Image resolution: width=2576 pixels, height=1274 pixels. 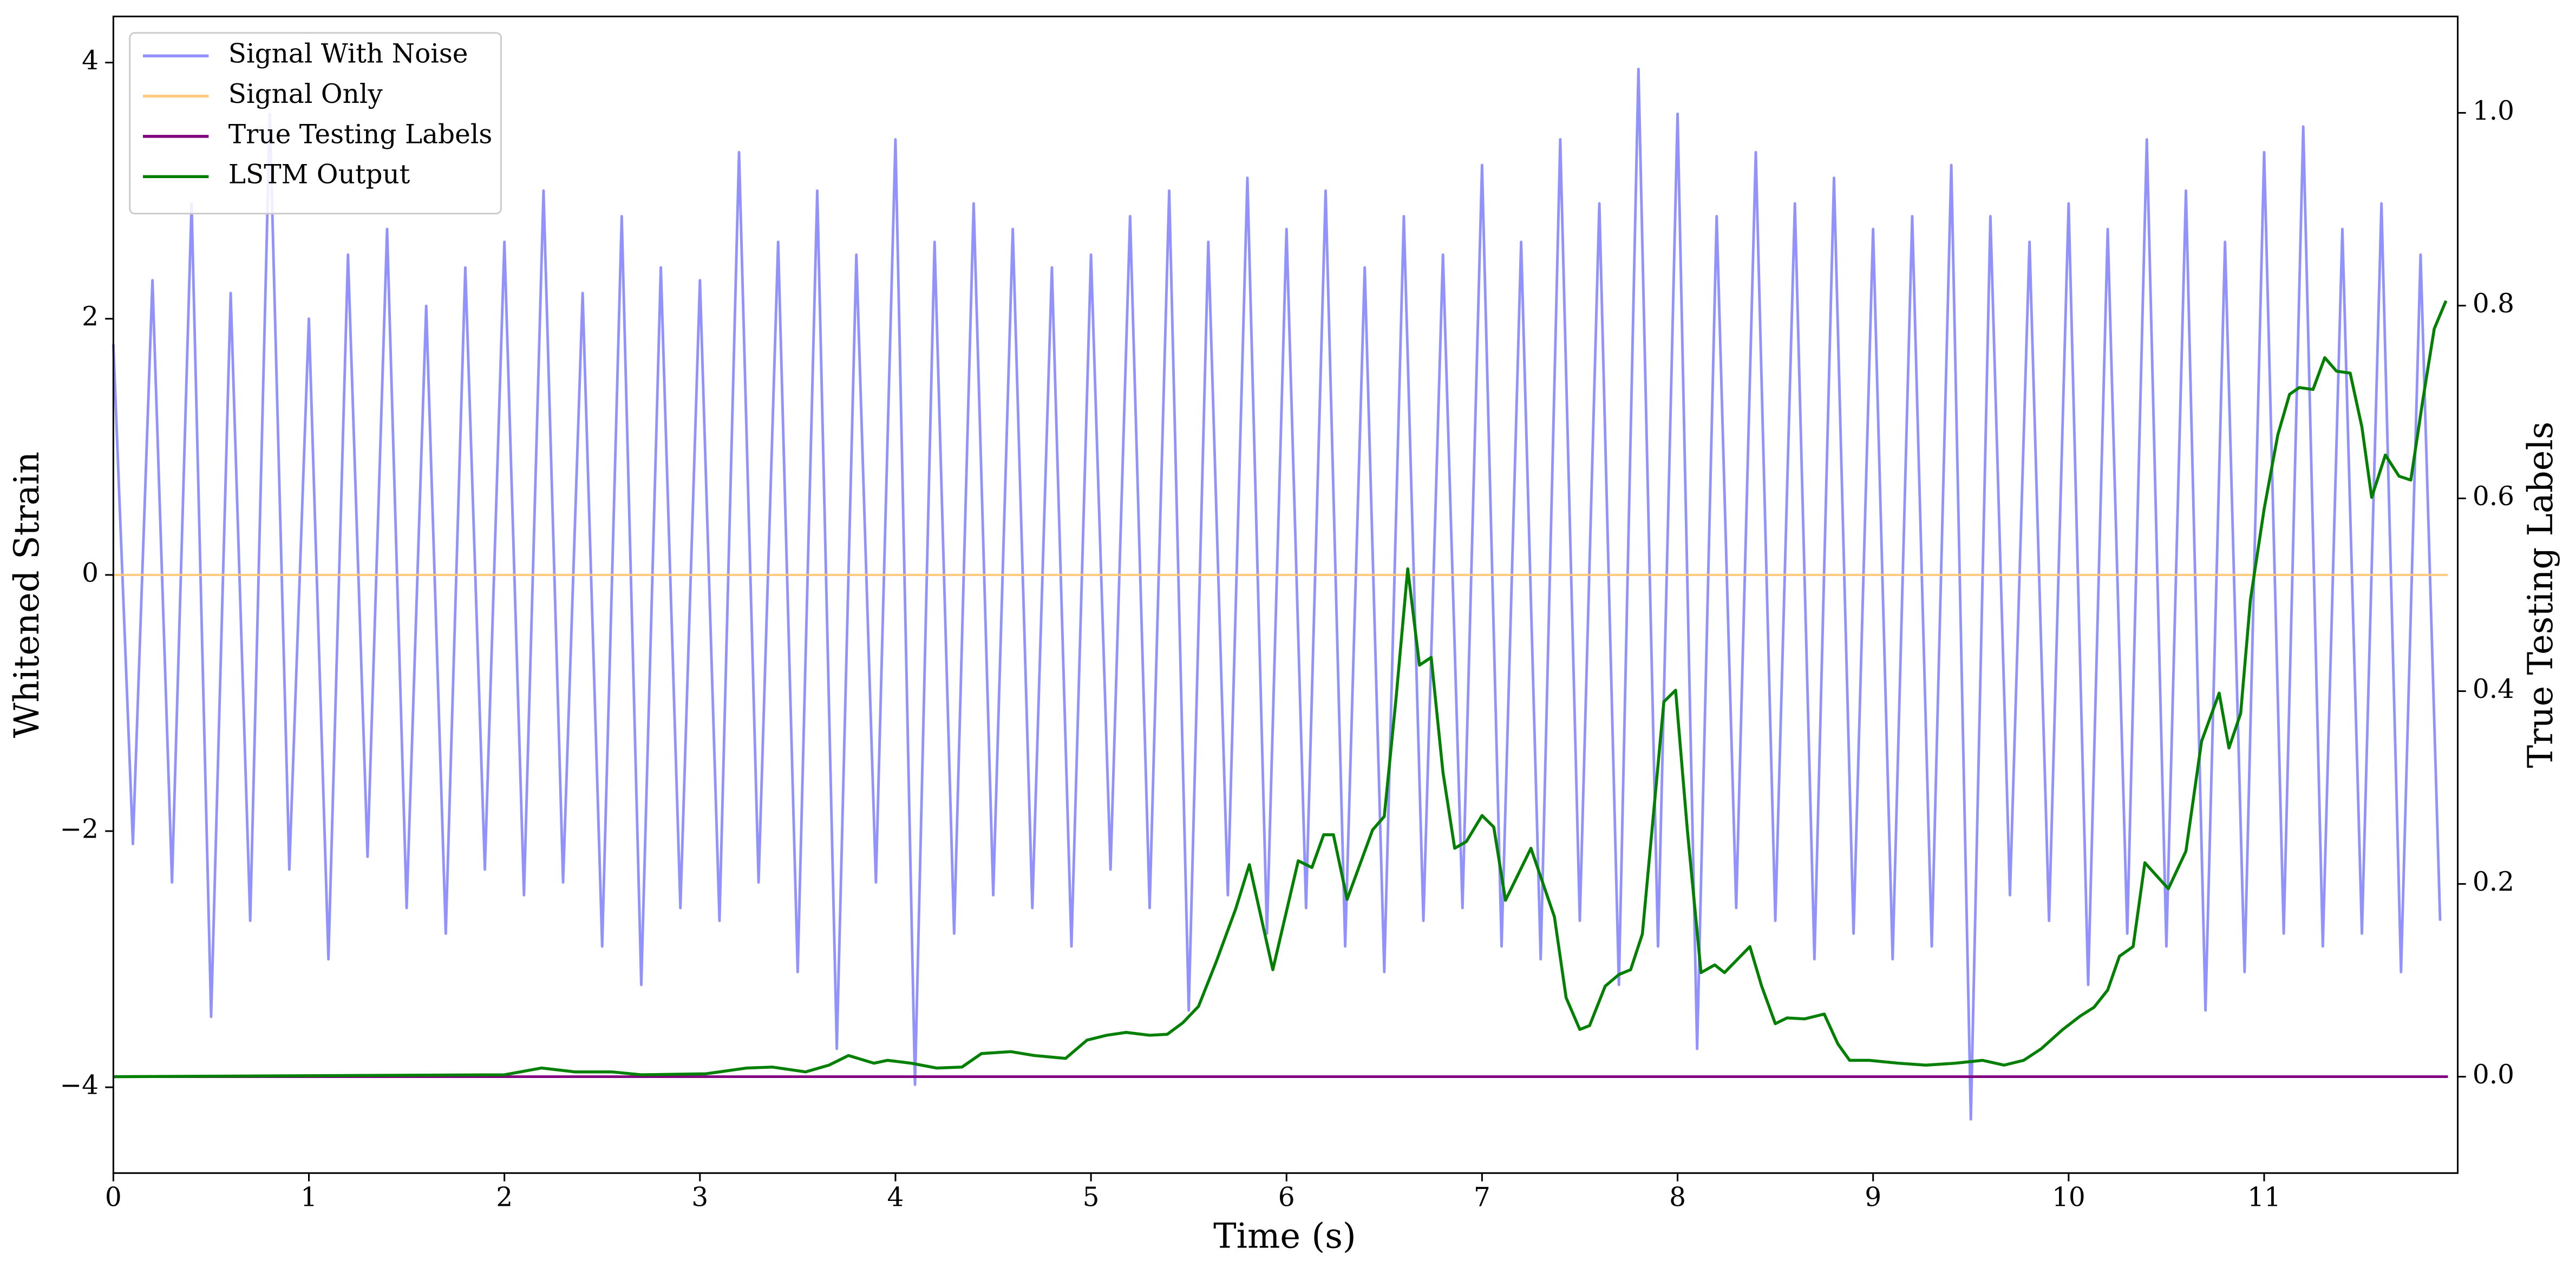 What do you see at coordinates (505, 1197) in the screenshot?
I see `x-tick-label: 2` at bounding box center [505, 1197].